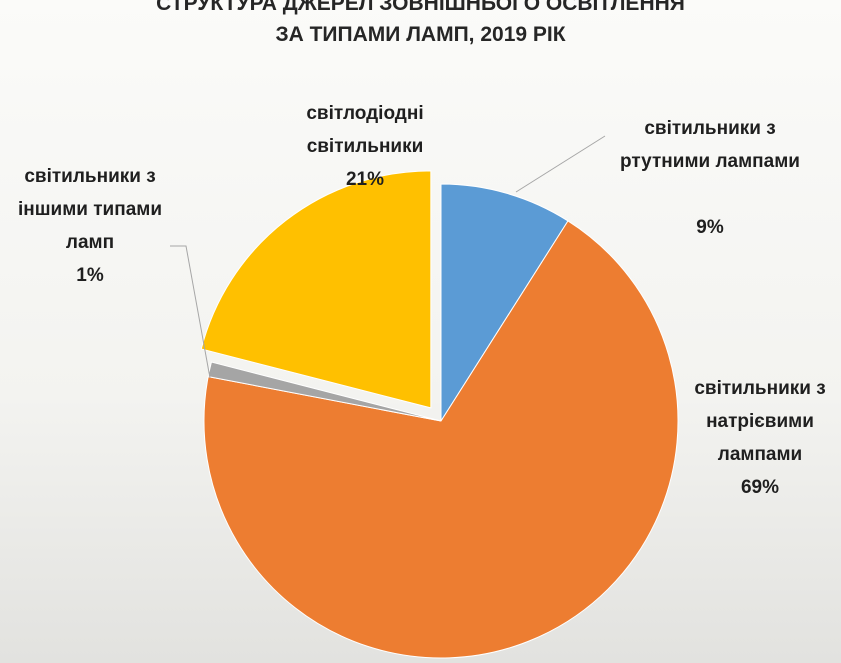 This screenshot has height=663, width=841. I want to click on slice-value-label: 21%, so click(365, 179).